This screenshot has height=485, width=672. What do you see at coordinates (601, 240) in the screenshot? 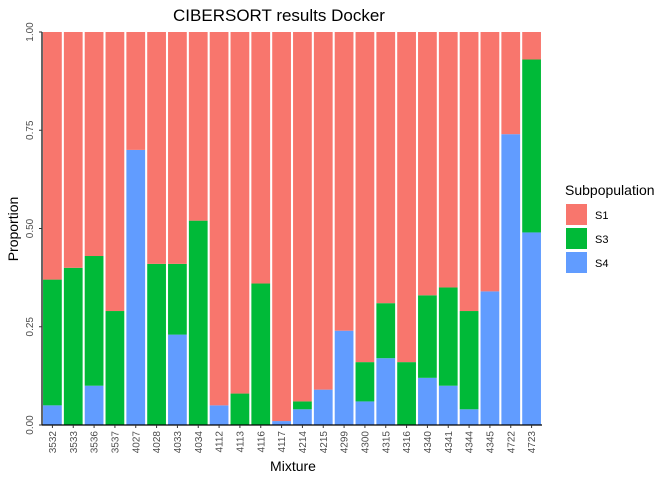
I see `legend-label-s3: S3` at bounding box center [601, 240].